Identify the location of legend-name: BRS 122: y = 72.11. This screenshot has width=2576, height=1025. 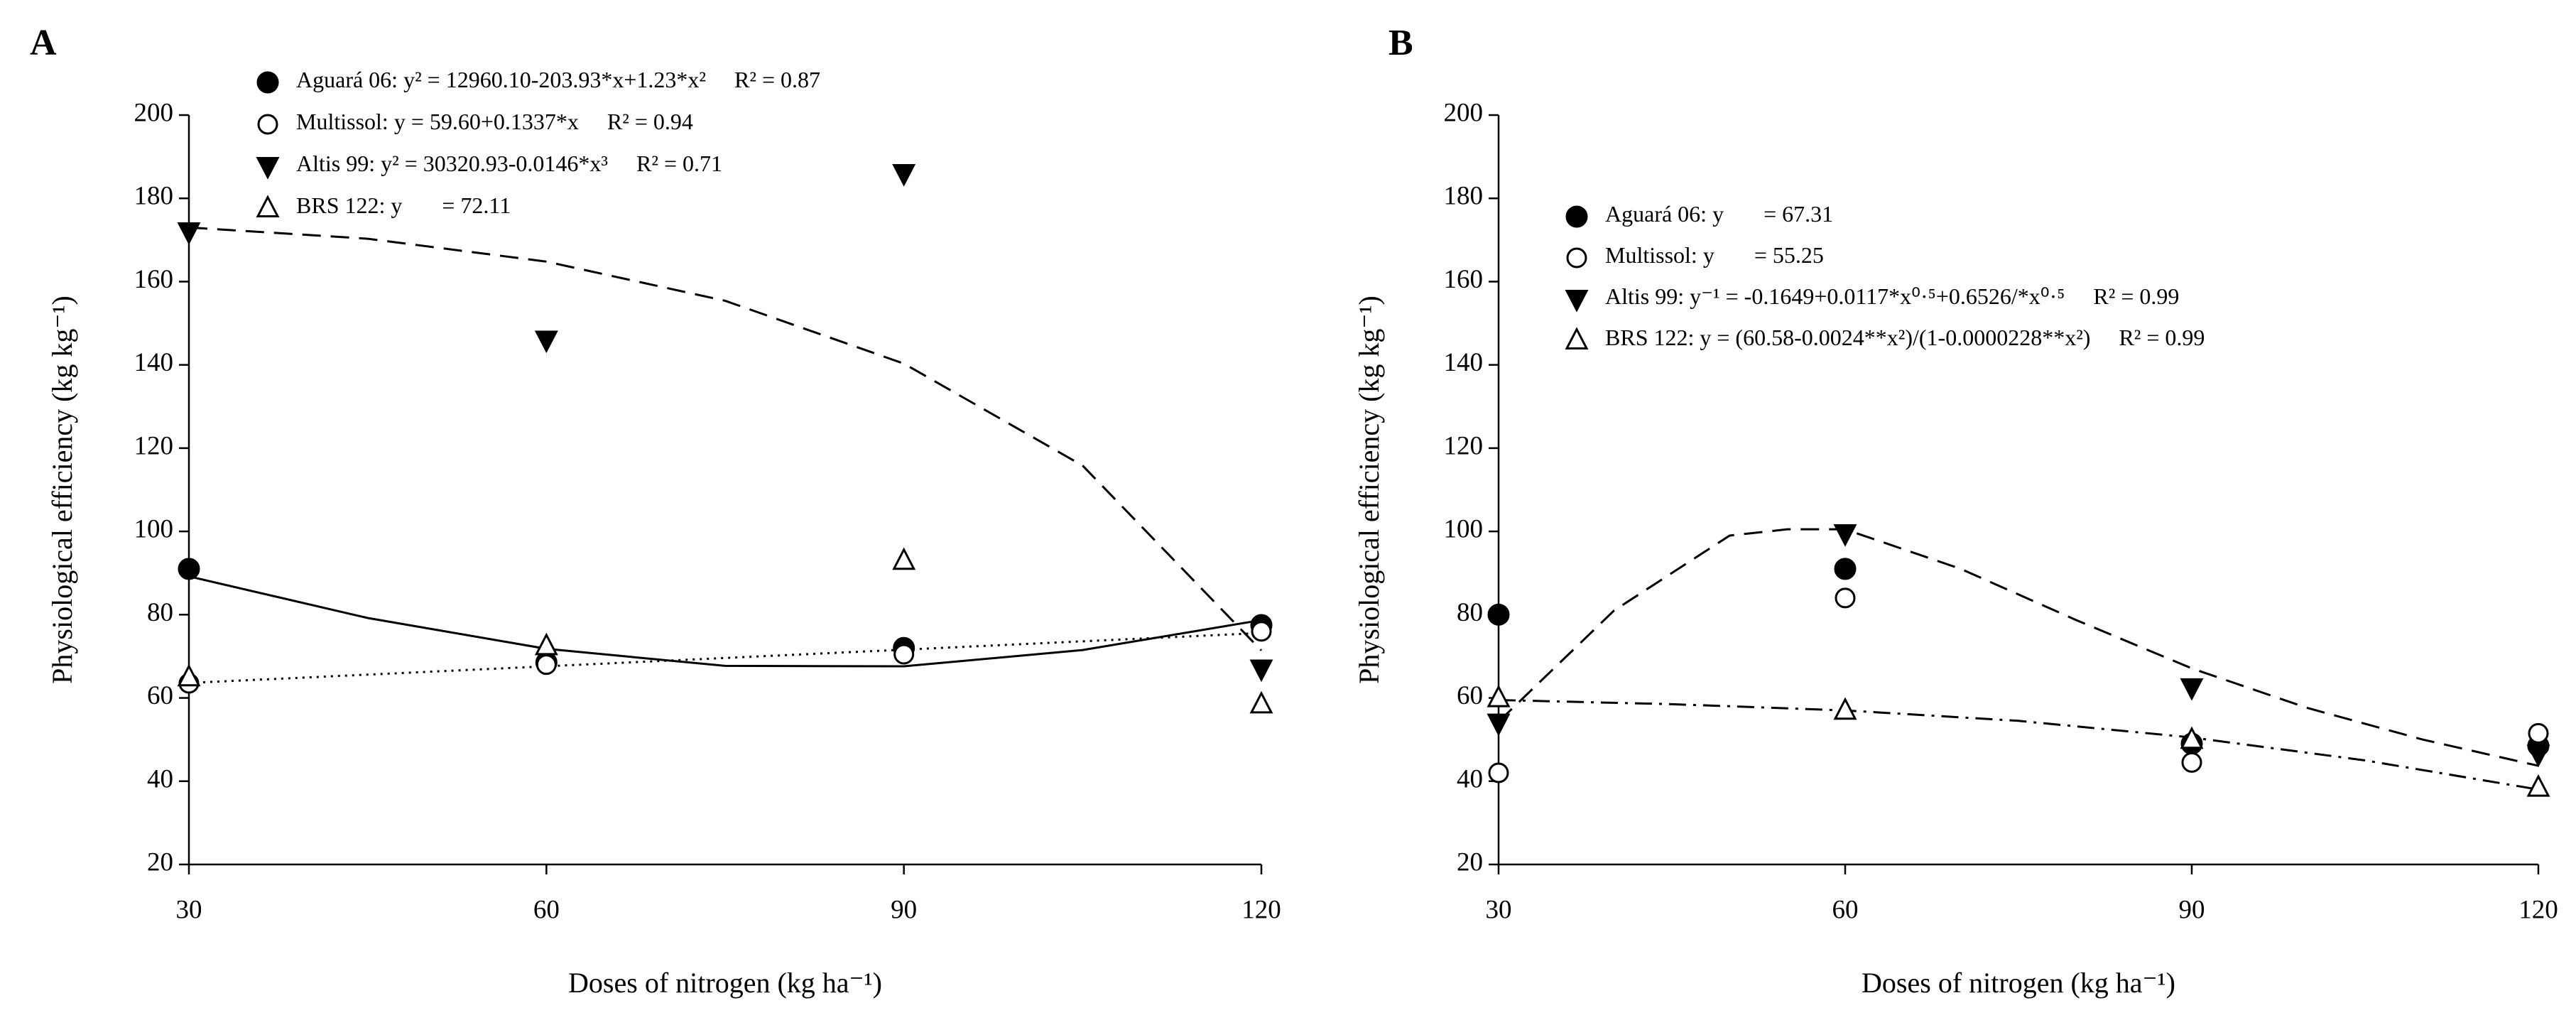
(404, 205).